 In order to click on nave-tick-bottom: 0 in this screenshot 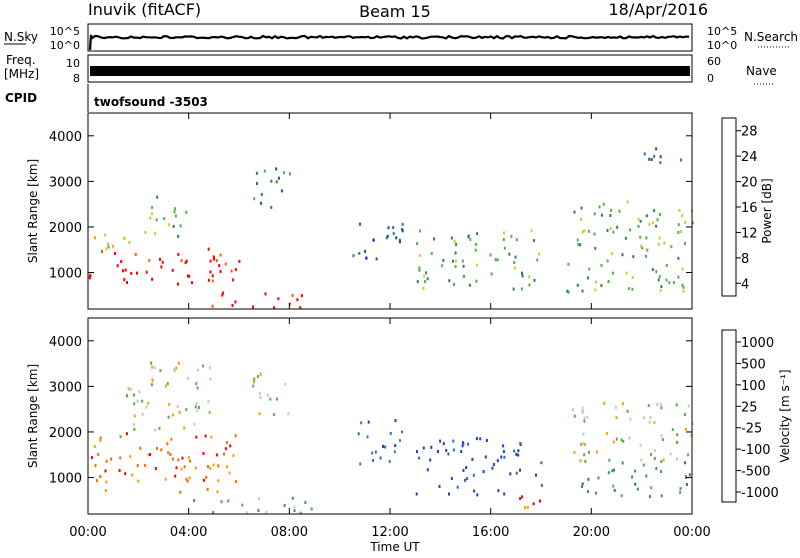, I will do `click(710, 78)`.